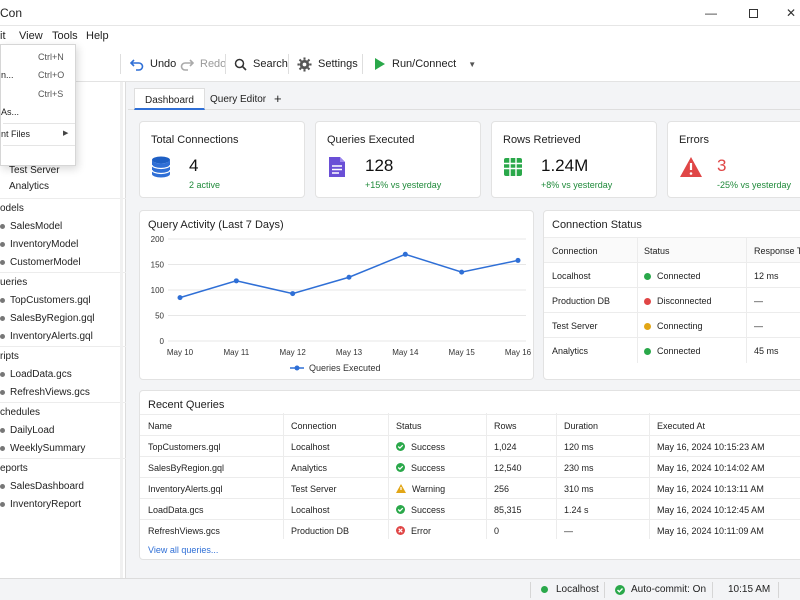 This screenshot has width=800, height=600. I want to click on section-title: Connection Status, so click(597, 225).